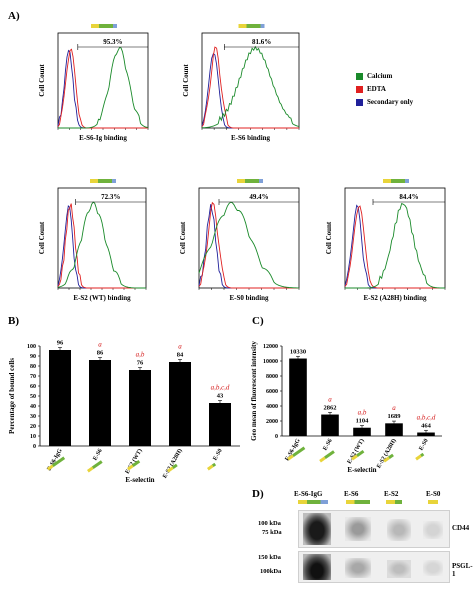  Describe the element at coordinates (391, 494) in the screenshot. I see `blot-col-e-s2: E-S2` at that location.